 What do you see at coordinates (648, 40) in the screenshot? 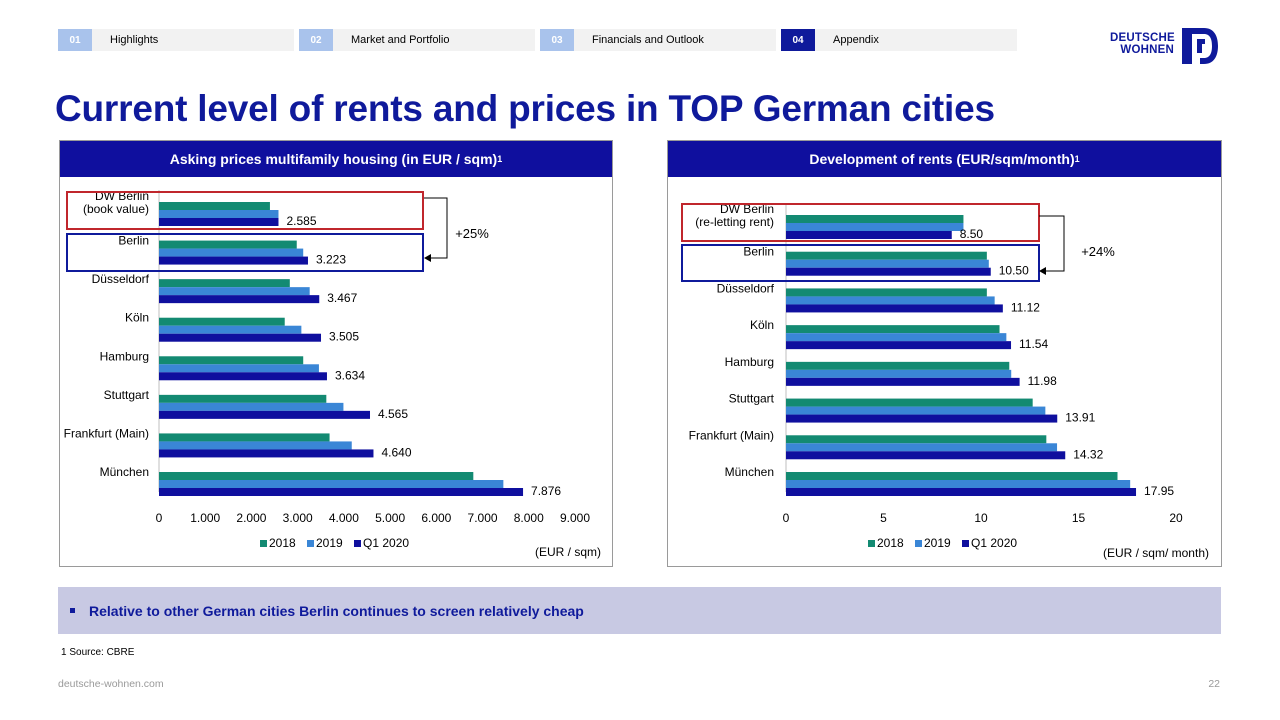
I see `nav-label: Financials and Outlook` at bounding box center [648, 40].